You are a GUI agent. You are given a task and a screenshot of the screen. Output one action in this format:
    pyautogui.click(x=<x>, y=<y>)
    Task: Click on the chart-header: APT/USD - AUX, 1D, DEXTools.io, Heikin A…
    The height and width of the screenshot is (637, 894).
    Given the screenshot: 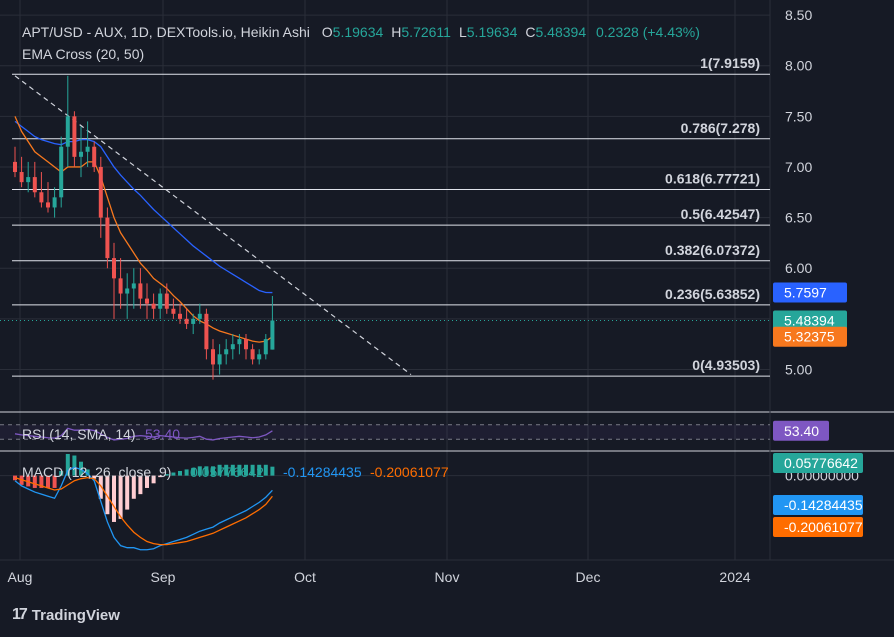 What is the action you would take?
    pyautogui.click(x=361, y=32)
    